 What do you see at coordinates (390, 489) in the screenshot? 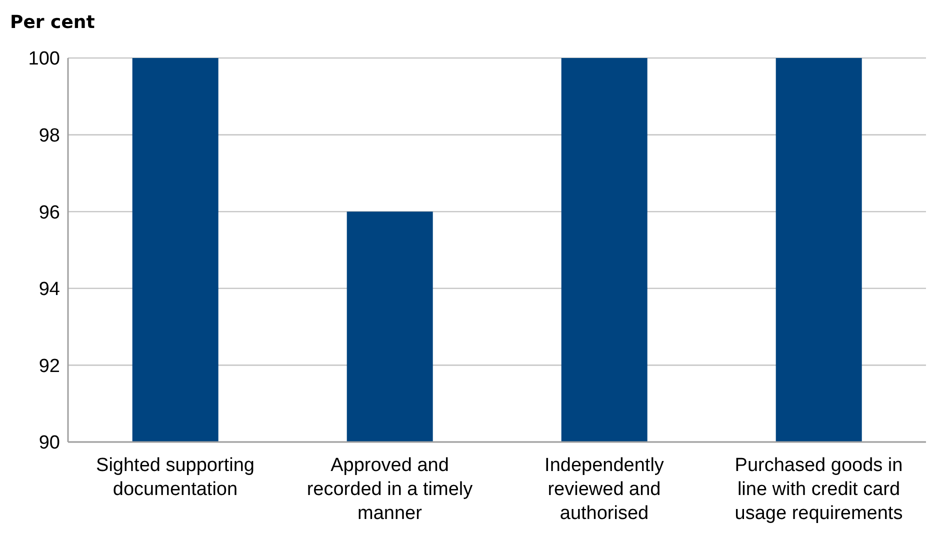
I see `x-tick-label: Approved and recorded in a timely manner` at bounding box center [390, 489].